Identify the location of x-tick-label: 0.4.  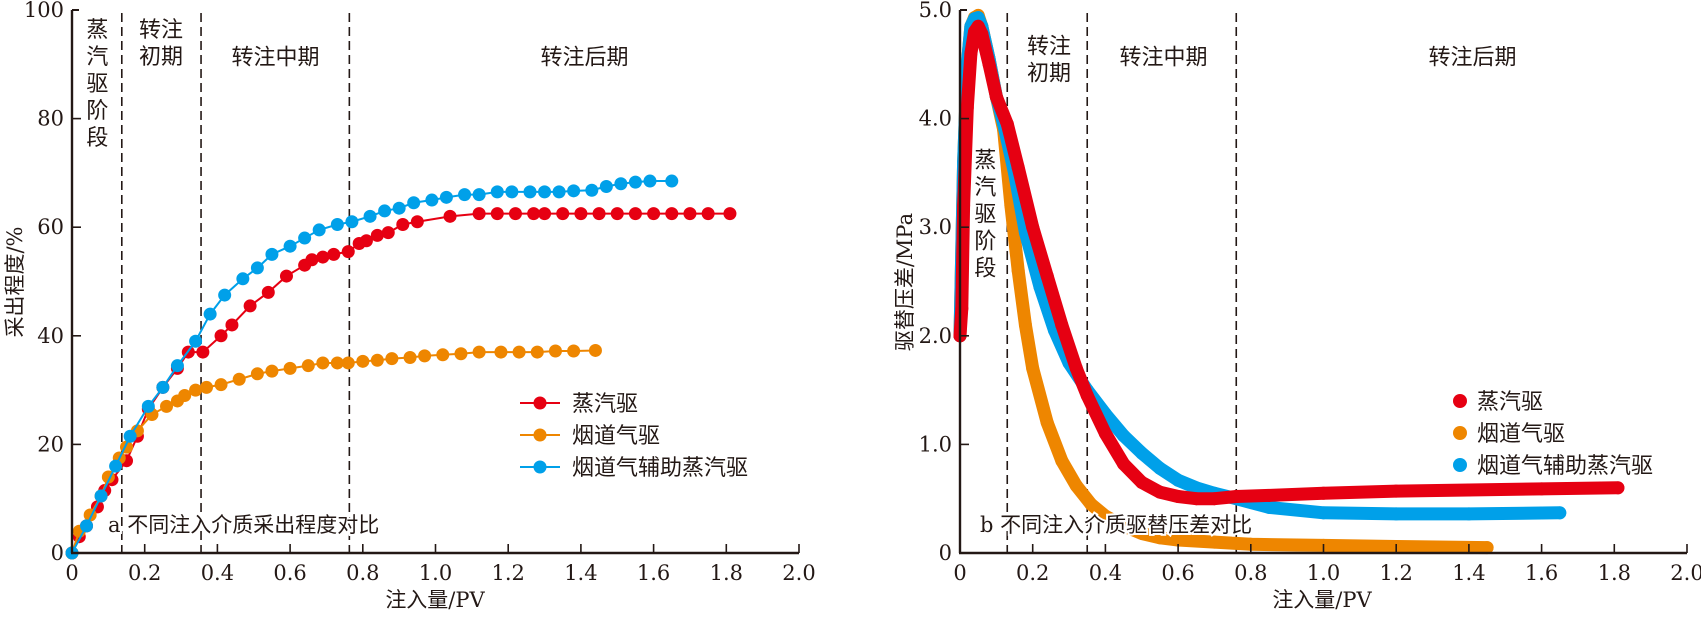
(1105, 573).